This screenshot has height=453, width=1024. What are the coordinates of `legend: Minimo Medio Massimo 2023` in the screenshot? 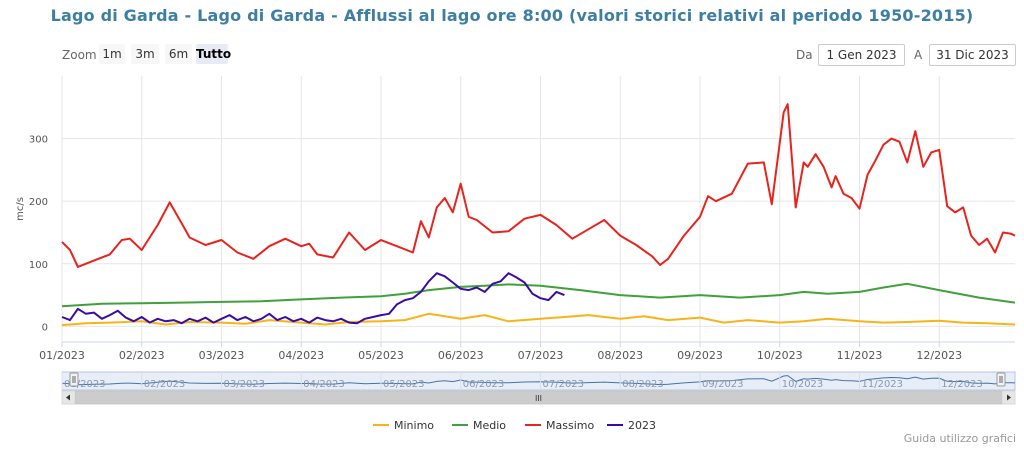 It's located at (514, 425).